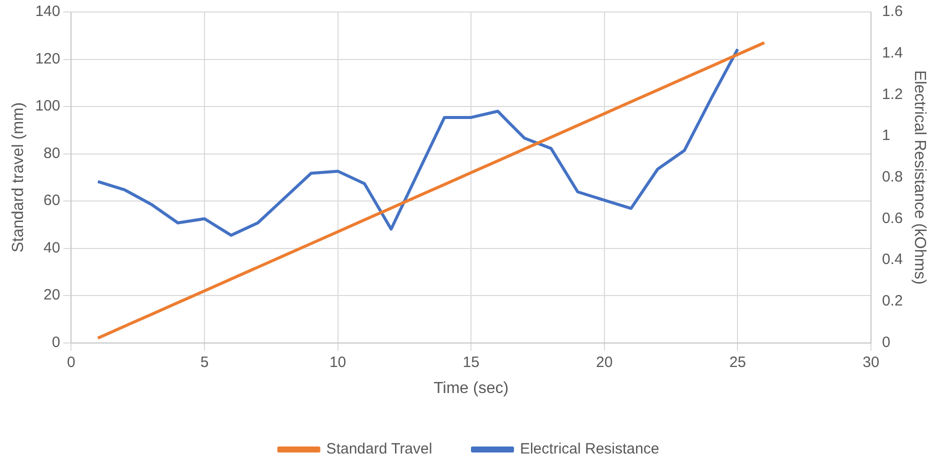 The width and height of the screenshot is (938, 472). Describe the element at coordinates (47, 106) in the screenshot. I see `y-tick-label: 100` at that location.